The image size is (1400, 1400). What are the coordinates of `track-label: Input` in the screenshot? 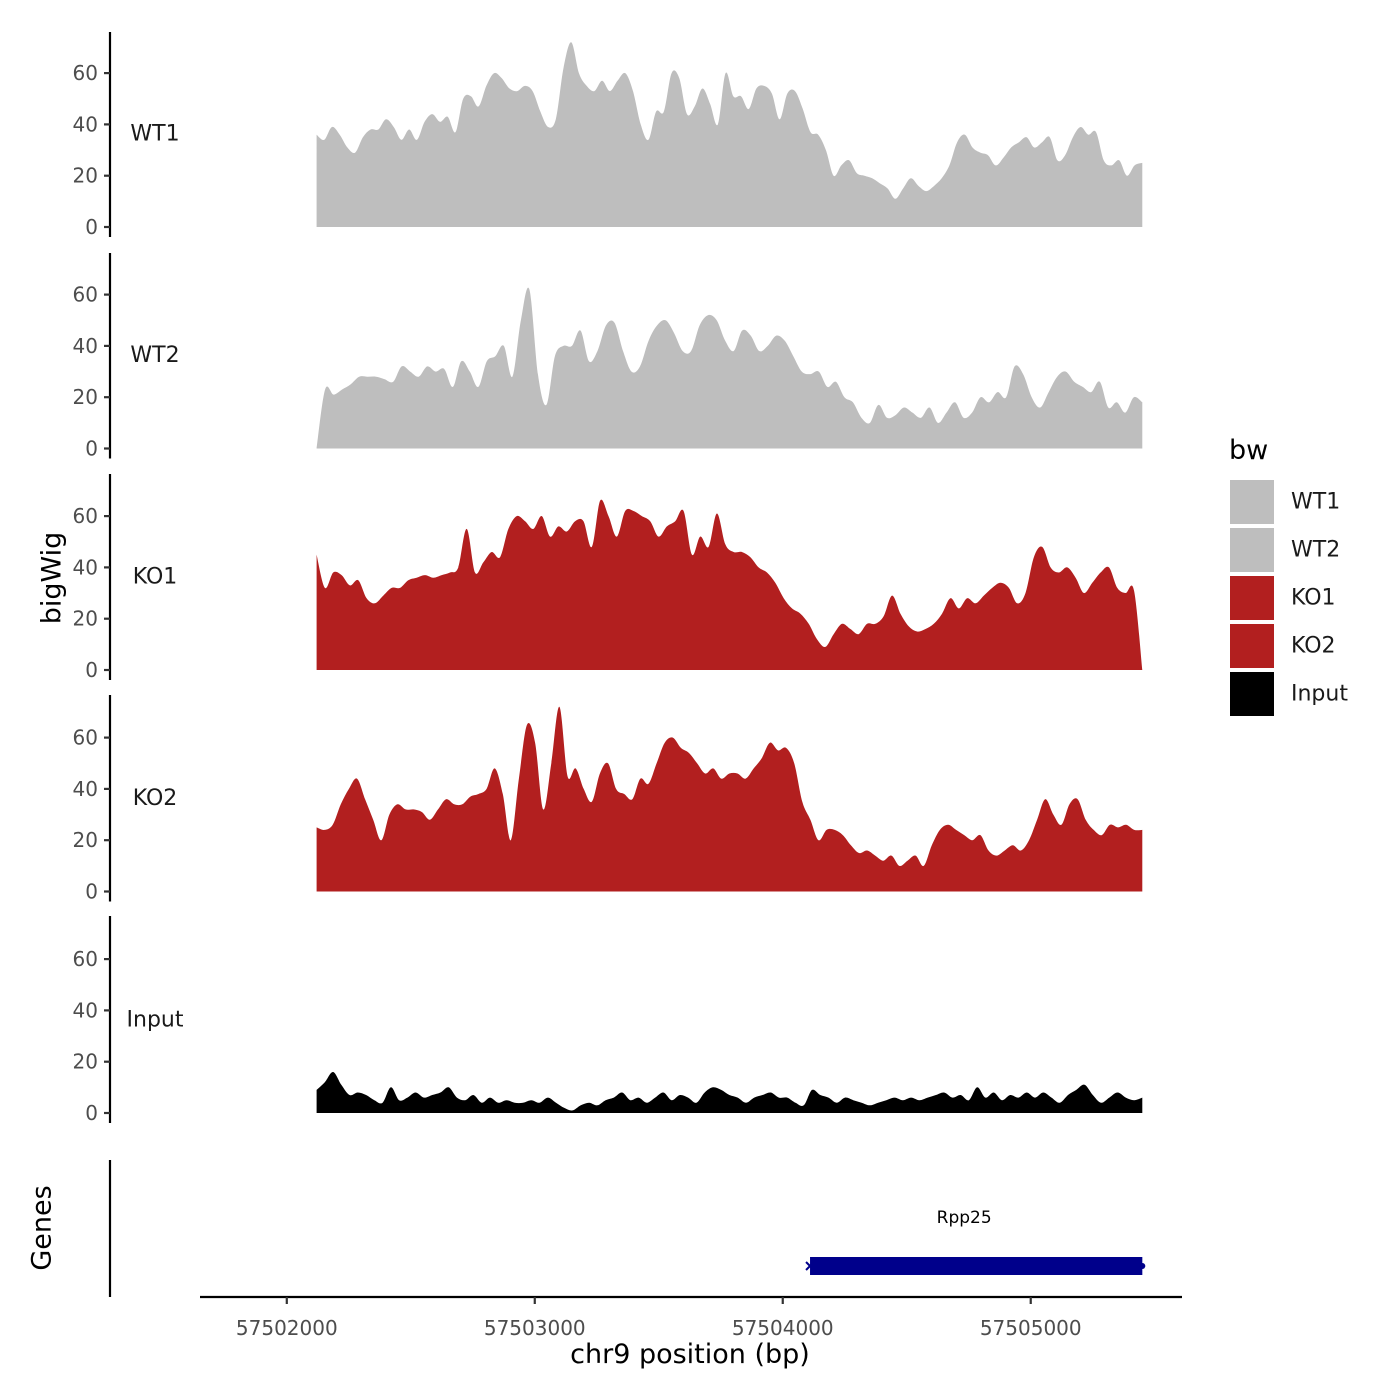 It's located at (155, 1020).